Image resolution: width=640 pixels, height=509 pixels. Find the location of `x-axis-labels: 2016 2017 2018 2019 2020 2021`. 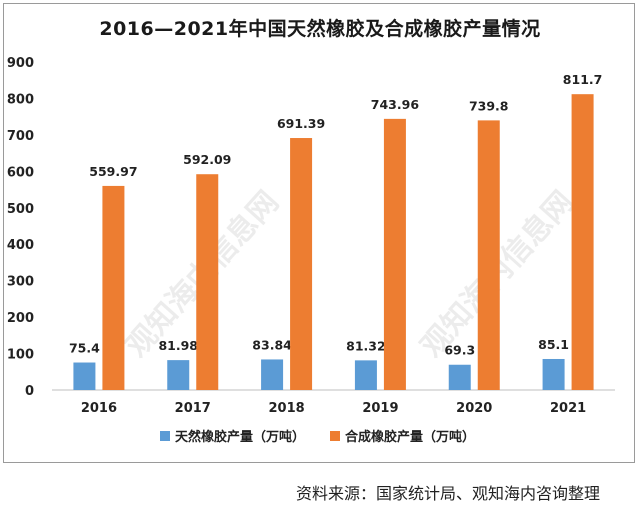

x-axis-labels: 2016 2017 2018 2019 2020 2021 is located at coordinates (333, 408).